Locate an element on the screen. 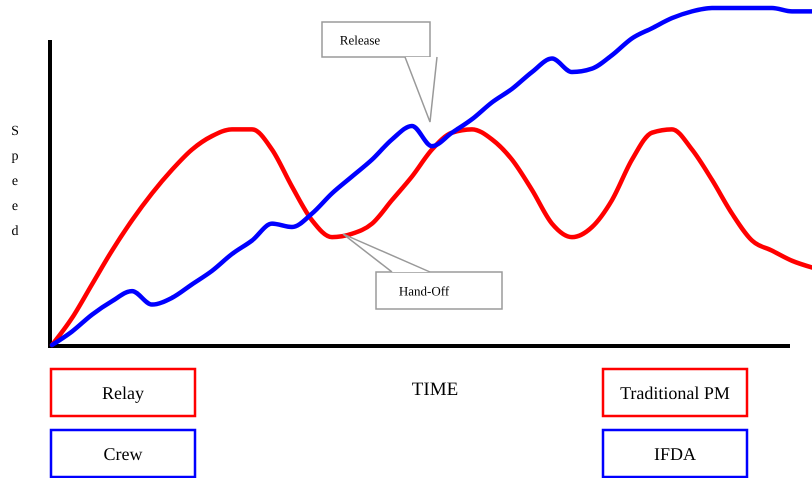 Image resolution: width=812 pixels, height=478 pixels. text: IFDA is located at coordinates (675, 454).